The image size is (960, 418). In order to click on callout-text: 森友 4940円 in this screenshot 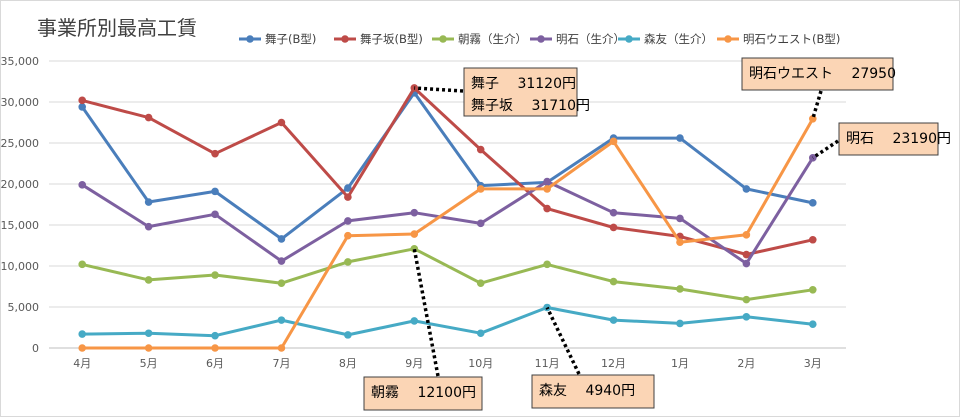, I will do `click(587, 391)`.